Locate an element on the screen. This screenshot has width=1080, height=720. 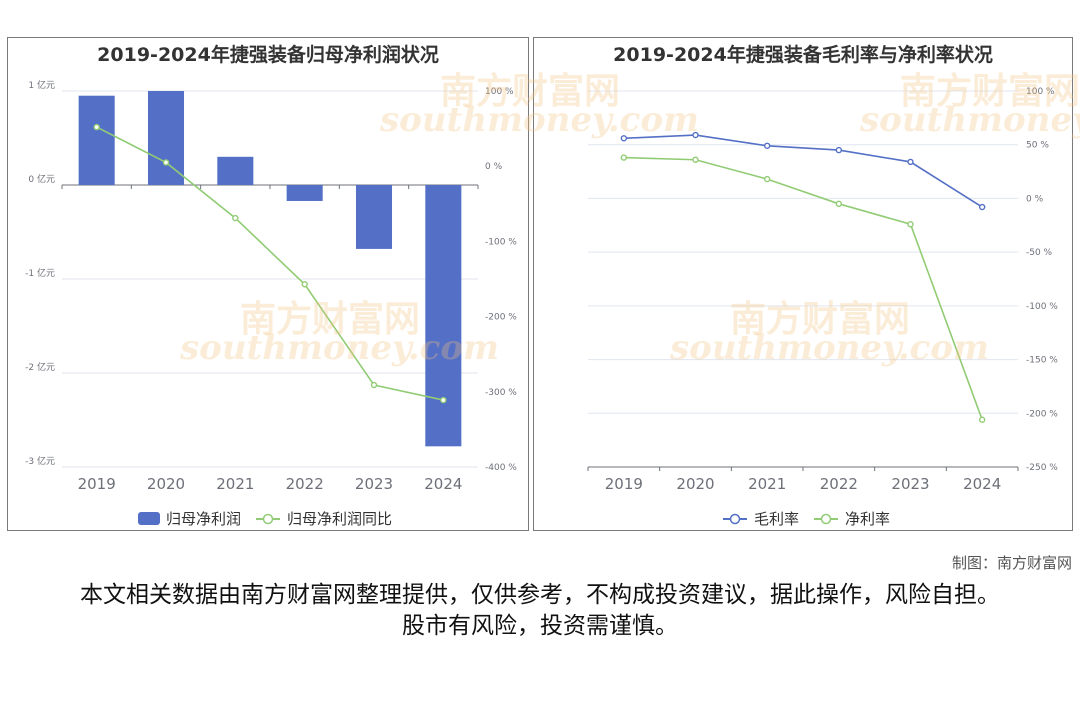
y-tick-label: -3 亿元 is located at coordinates (40, 461).